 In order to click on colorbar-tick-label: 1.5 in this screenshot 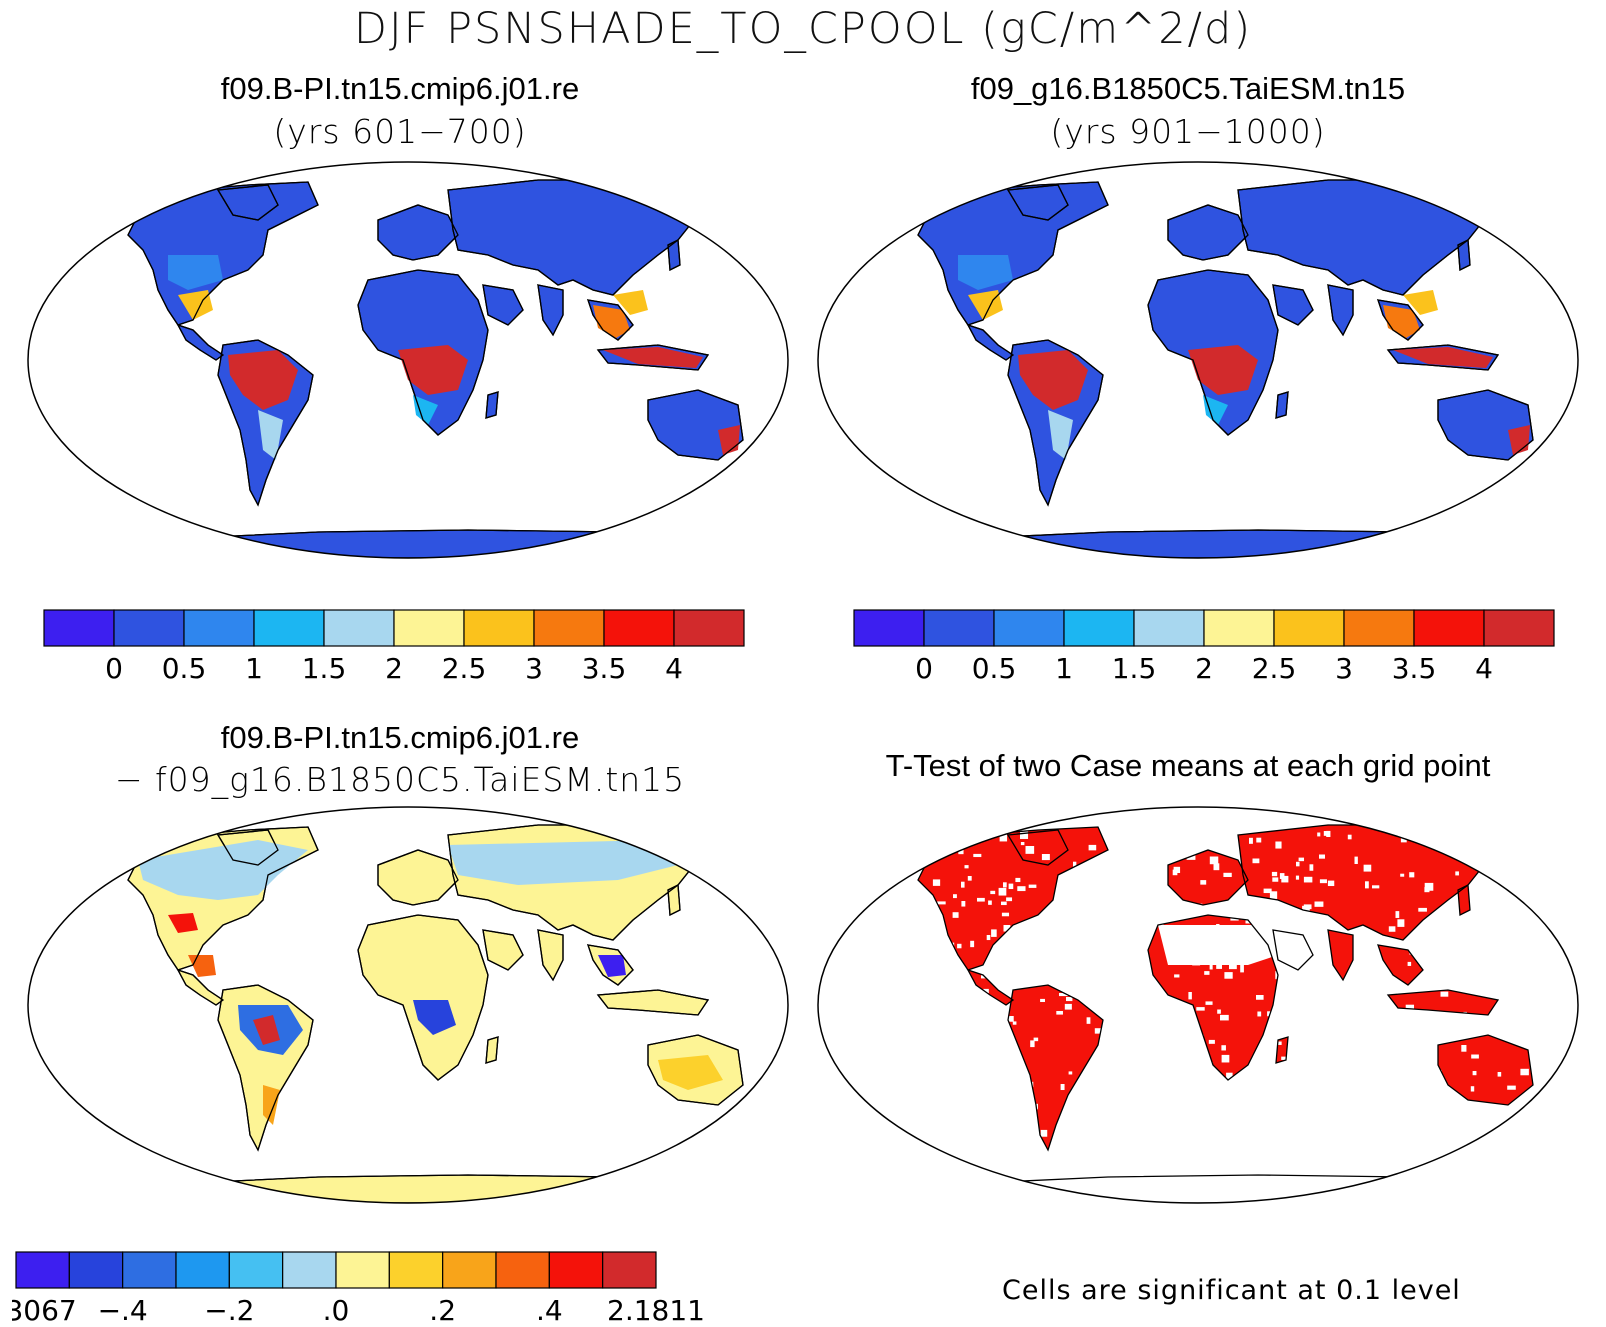, I will do `click(324, 668)`.